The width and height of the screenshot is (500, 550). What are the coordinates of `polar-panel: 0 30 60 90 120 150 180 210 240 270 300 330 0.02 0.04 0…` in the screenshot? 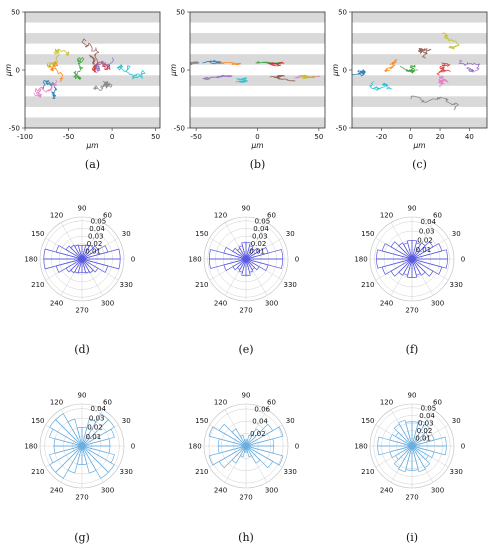 It's located at (243, 468).